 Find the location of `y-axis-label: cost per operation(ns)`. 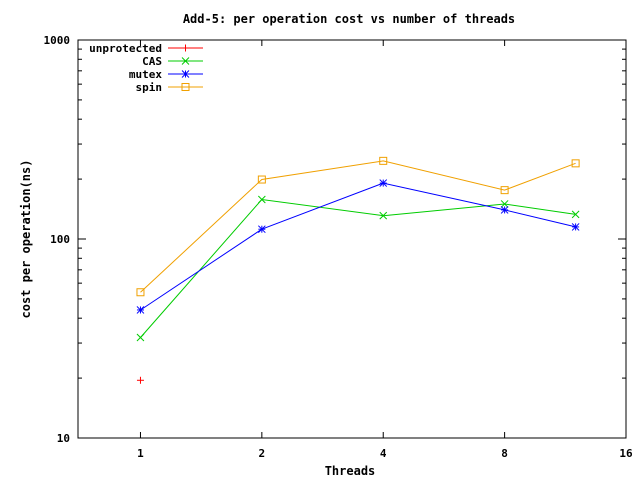

y-axis-label: cost per operation(ns) is located at coordinates (26, 239).